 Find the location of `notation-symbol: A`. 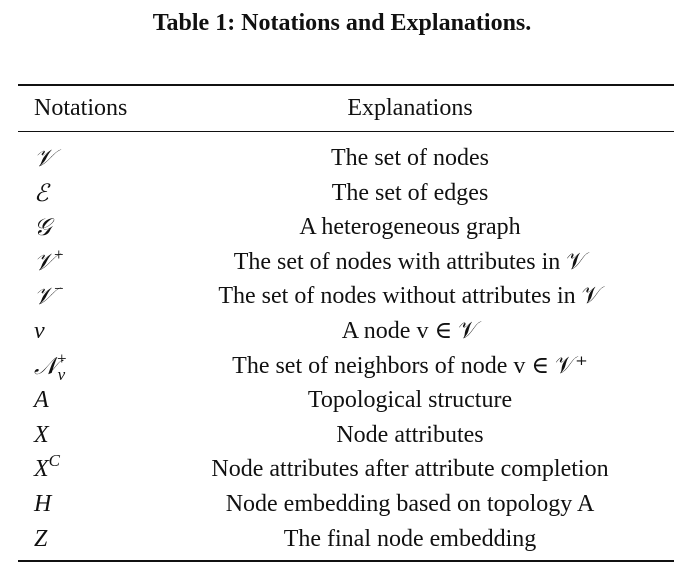

notation-symbol: A is located at coordinates (41, 400).